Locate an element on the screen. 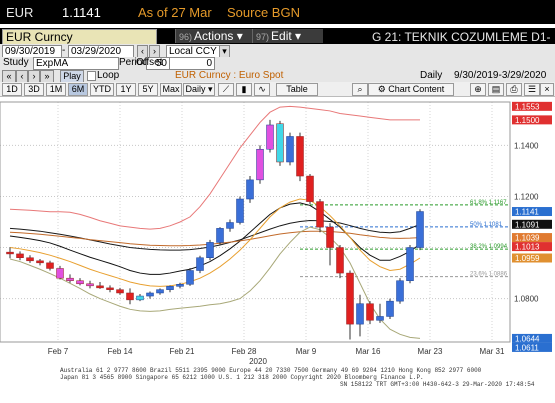 The width and height of the screenshot is (555, 403). indicator-icon: ∿ is located at coordinates (262, 89).